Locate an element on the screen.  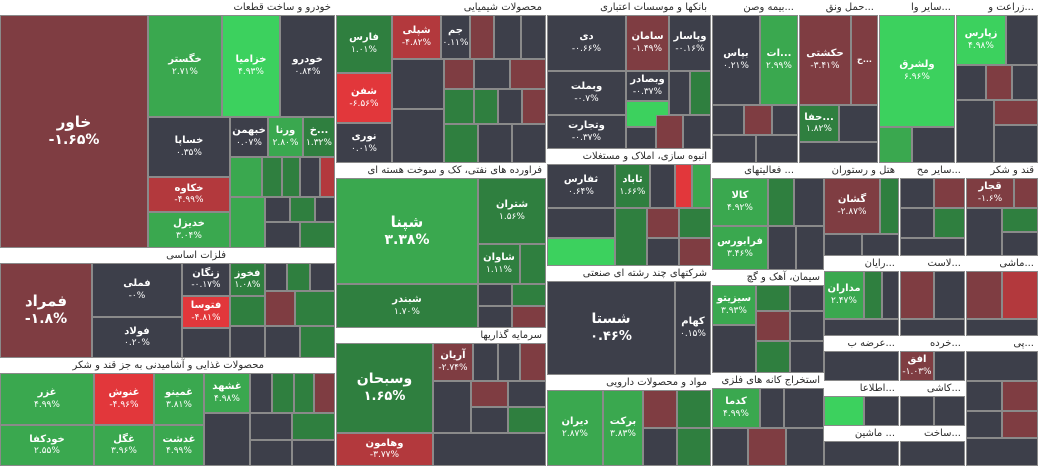
tile-hakeshti: حکشتی -۳.۴۱% is located at coordinates (825, 60).